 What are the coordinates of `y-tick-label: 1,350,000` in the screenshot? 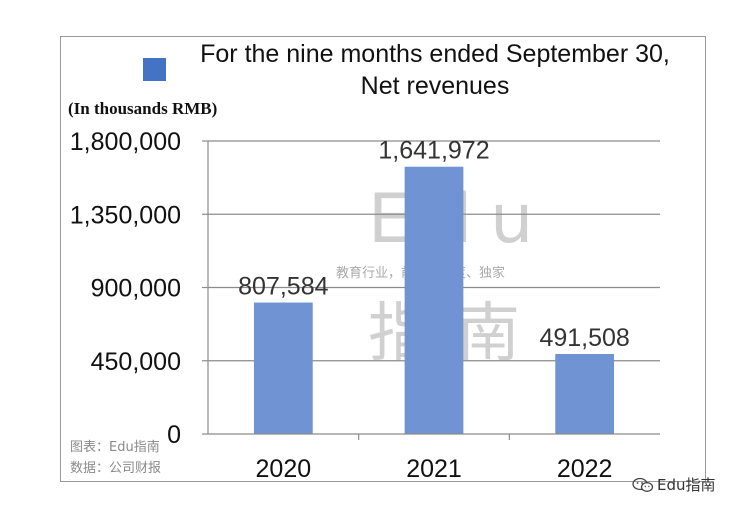 It's located at (125, 215).